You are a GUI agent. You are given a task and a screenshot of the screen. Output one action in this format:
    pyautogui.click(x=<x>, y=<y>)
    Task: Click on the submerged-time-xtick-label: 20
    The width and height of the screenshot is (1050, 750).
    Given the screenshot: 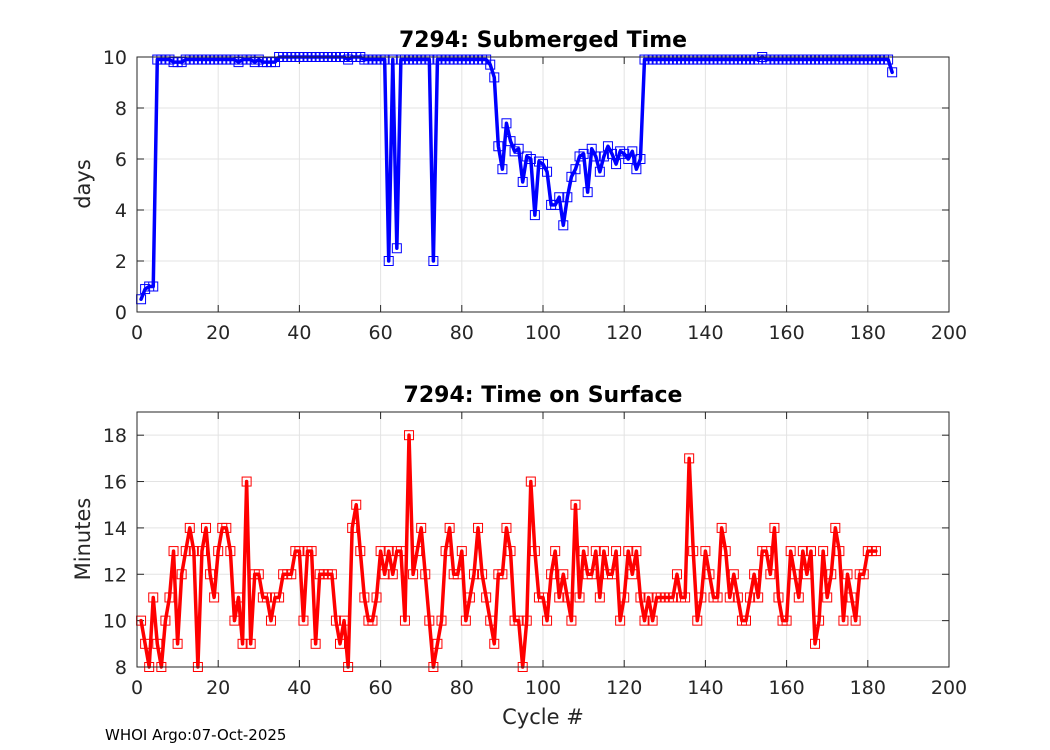 What is the action you would take?
    pyautogui.click(x=218, y=333)
    